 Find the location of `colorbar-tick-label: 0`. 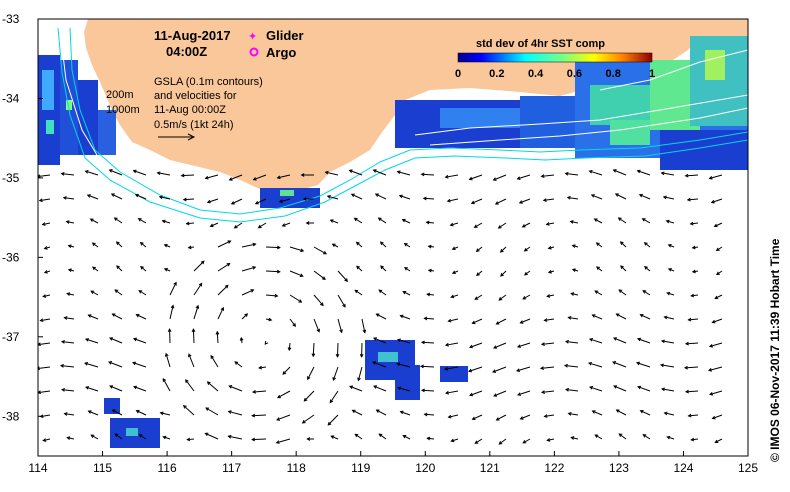

colorbar-tick-label: 0 is located at coordinates (458, 74).